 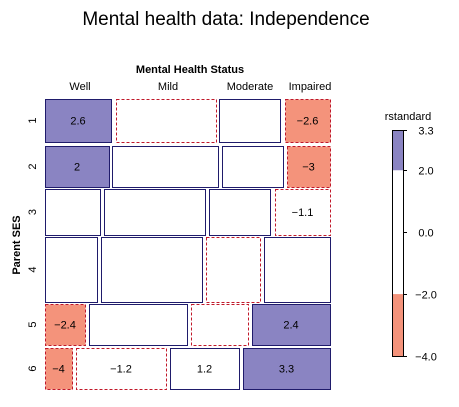 I want to click on cell-value-label: −1.2, so click(x=121, y=370).